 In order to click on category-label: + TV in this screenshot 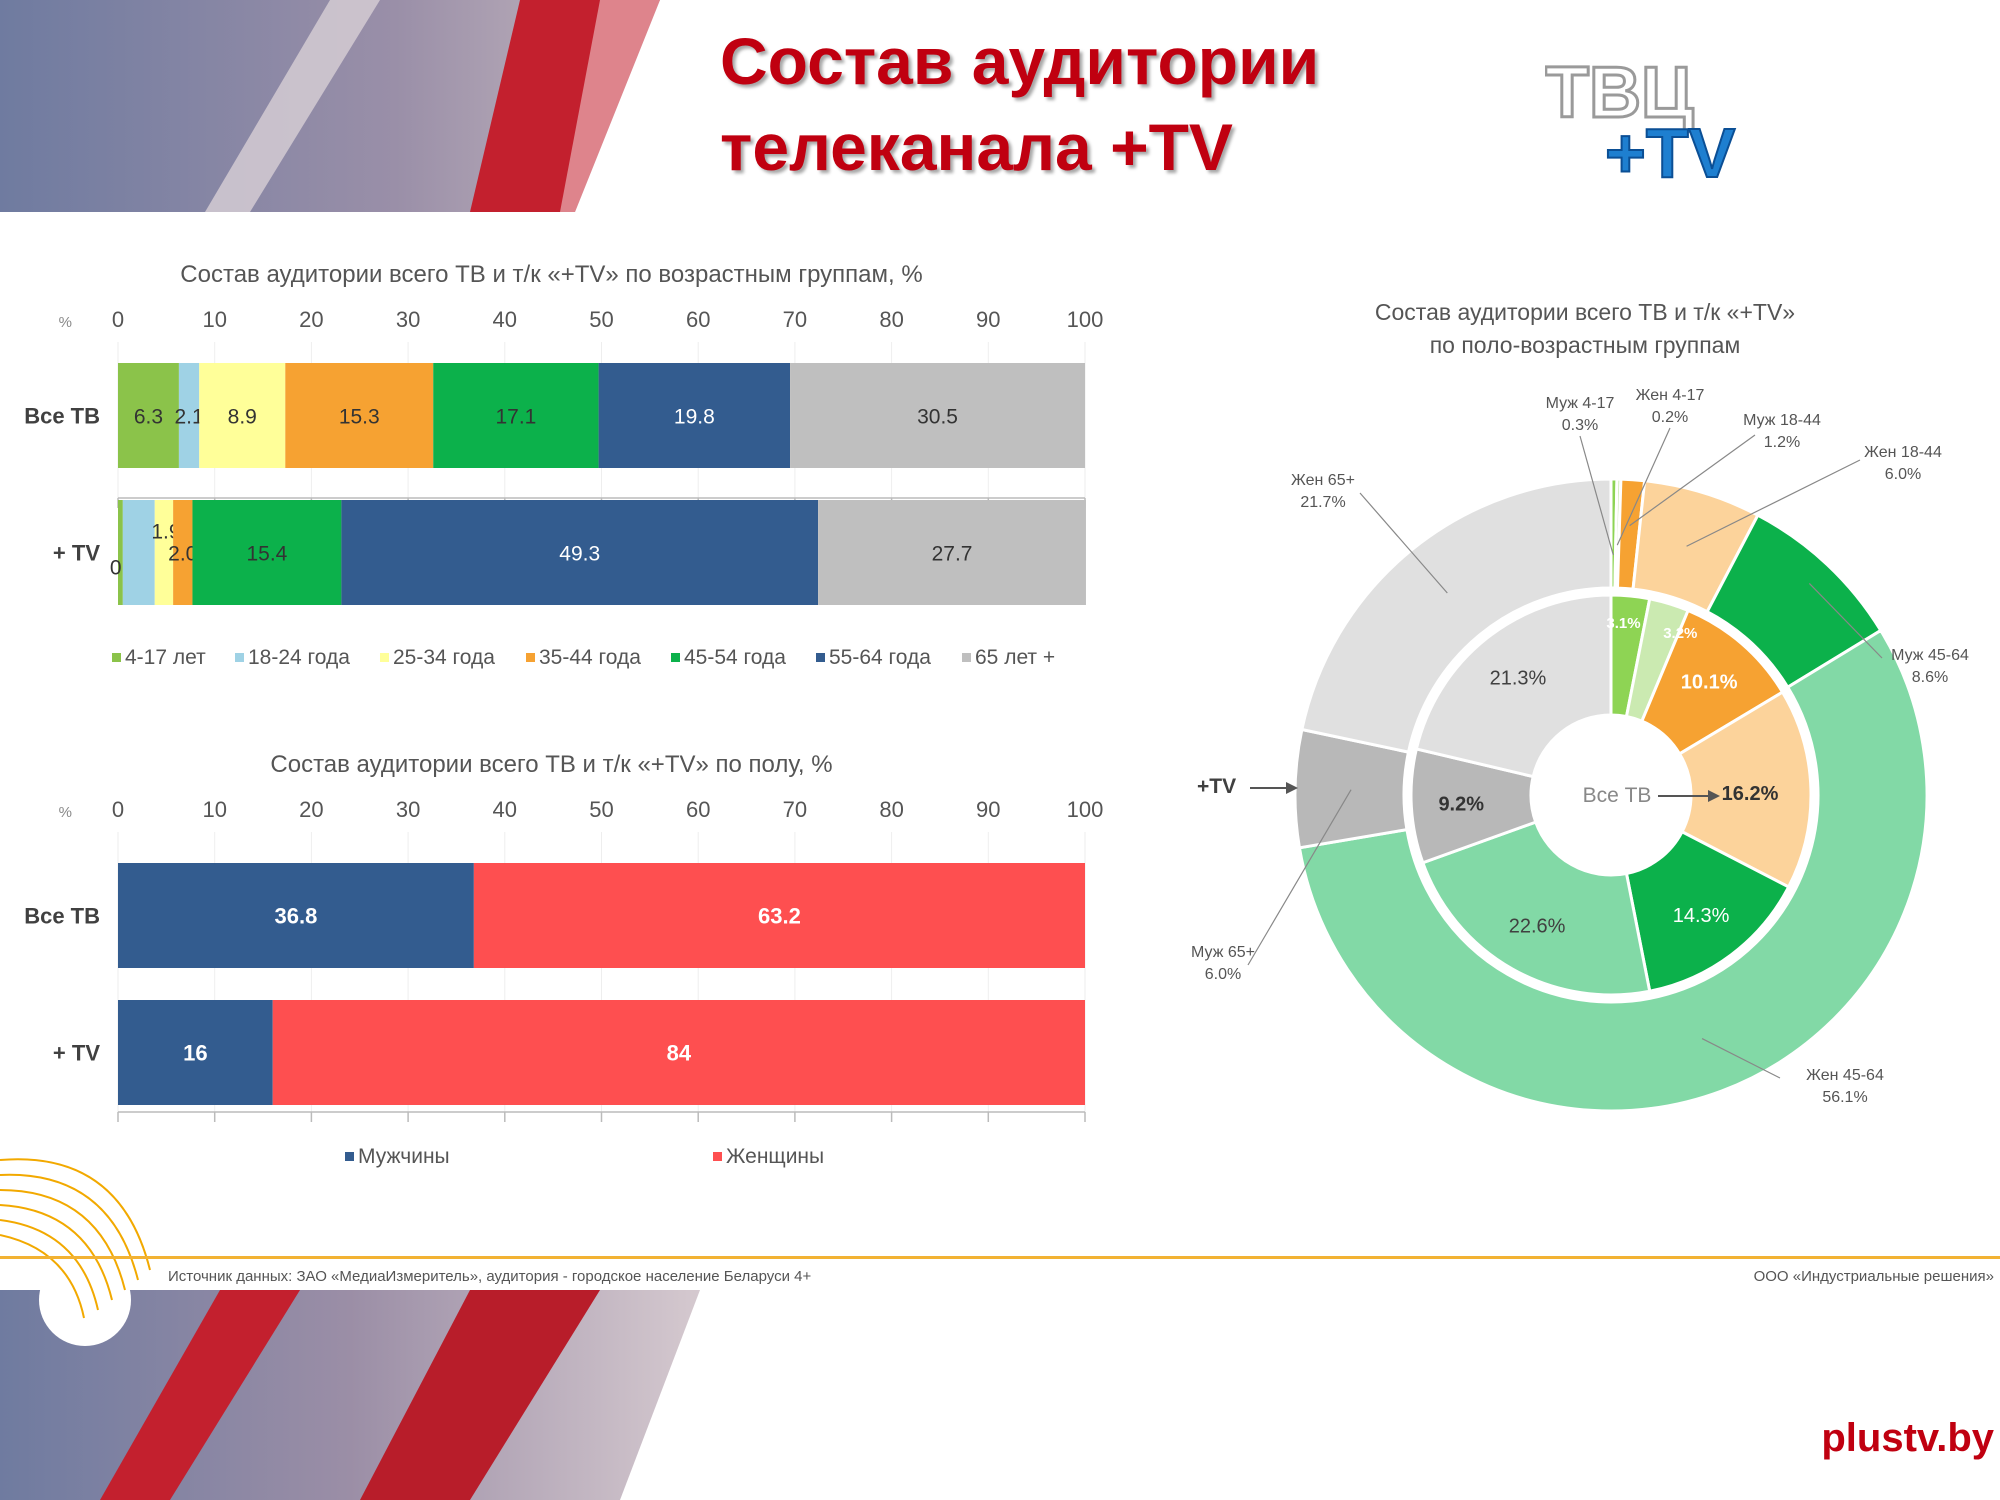, I will do `click(76, 553)`.